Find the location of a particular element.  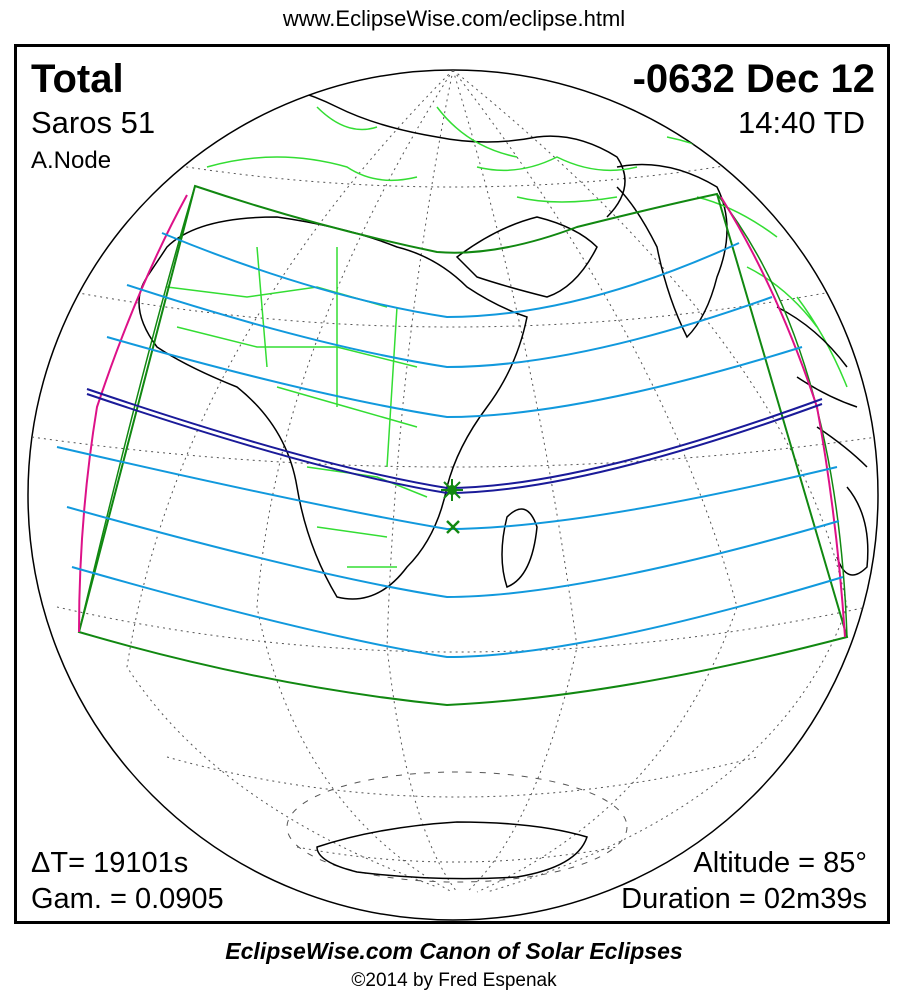

duration-value: Duration = 02m39s is located at coordinates (744, 899).